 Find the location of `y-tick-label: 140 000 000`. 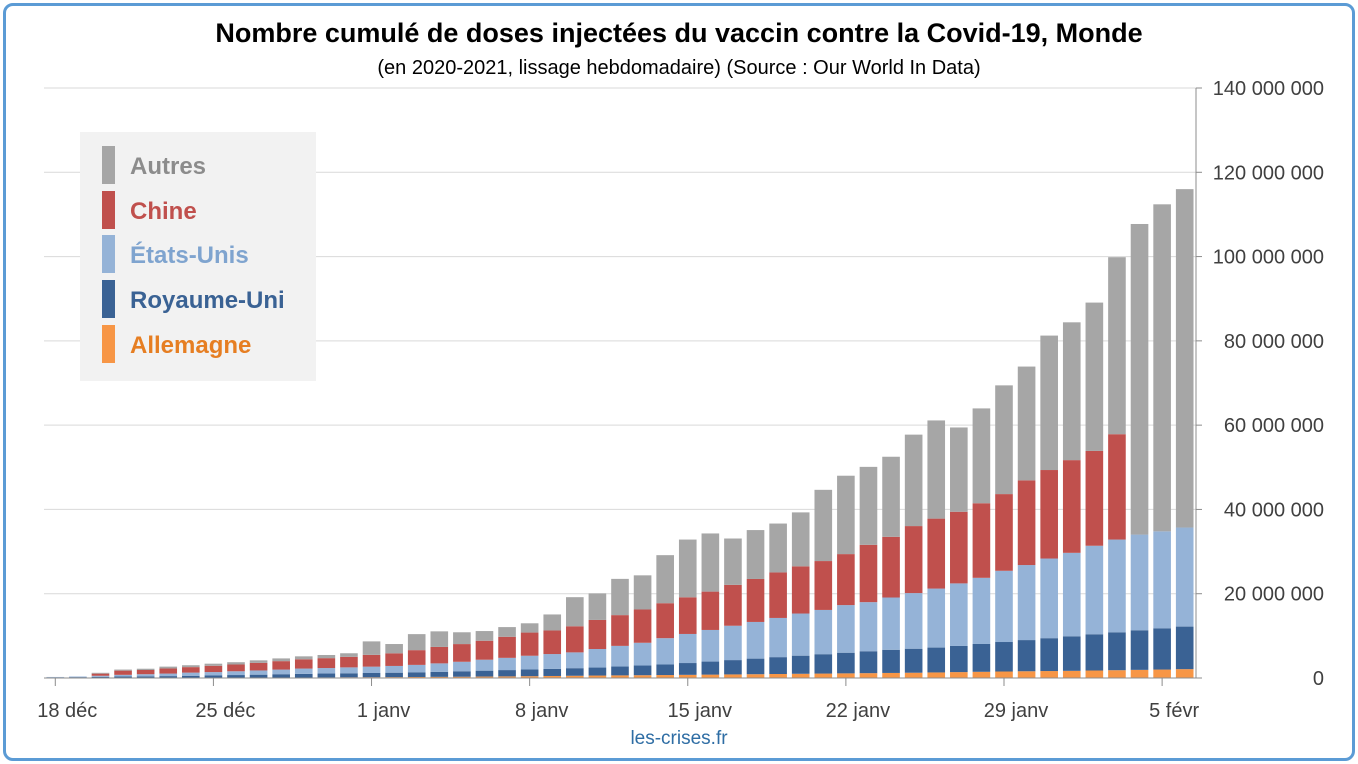

y-tick-label: 140 000 000 is located at coordinates (1268, 89).